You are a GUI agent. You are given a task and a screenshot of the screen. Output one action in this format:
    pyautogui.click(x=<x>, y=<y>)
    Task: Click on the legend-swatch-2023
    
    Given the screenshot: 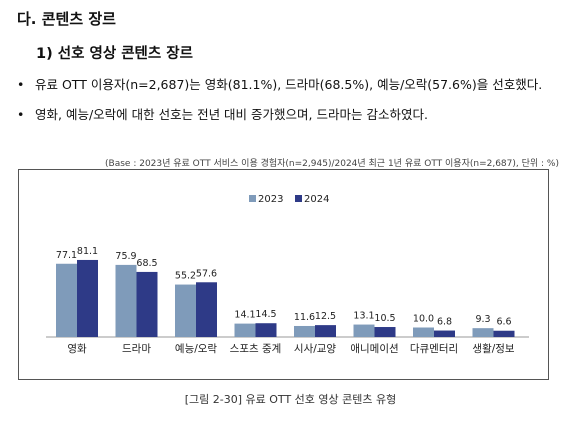 What is the action you would take?
    pyautogui.click(x=252, y=198)
    